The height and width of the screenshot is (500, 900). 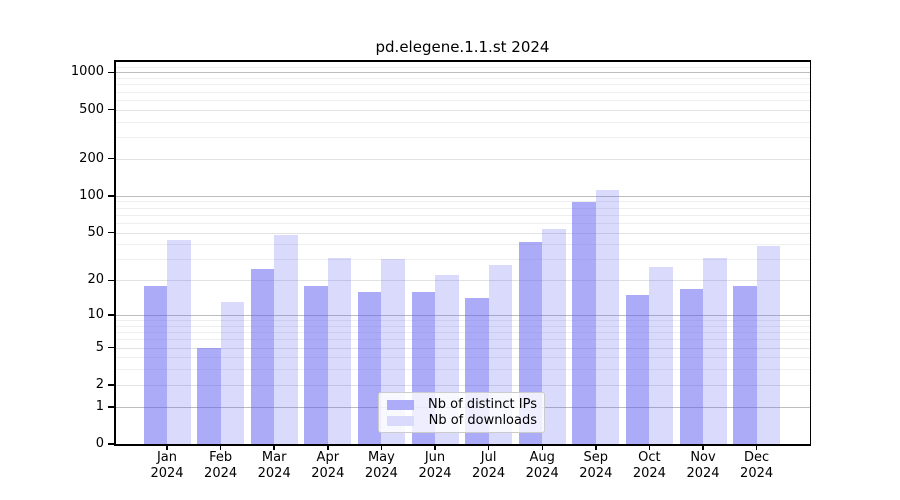 What do you see at coordinates (95, 280) in the screenshot?
I see `y-tick-label: 20` at bounding box center [95, 280].